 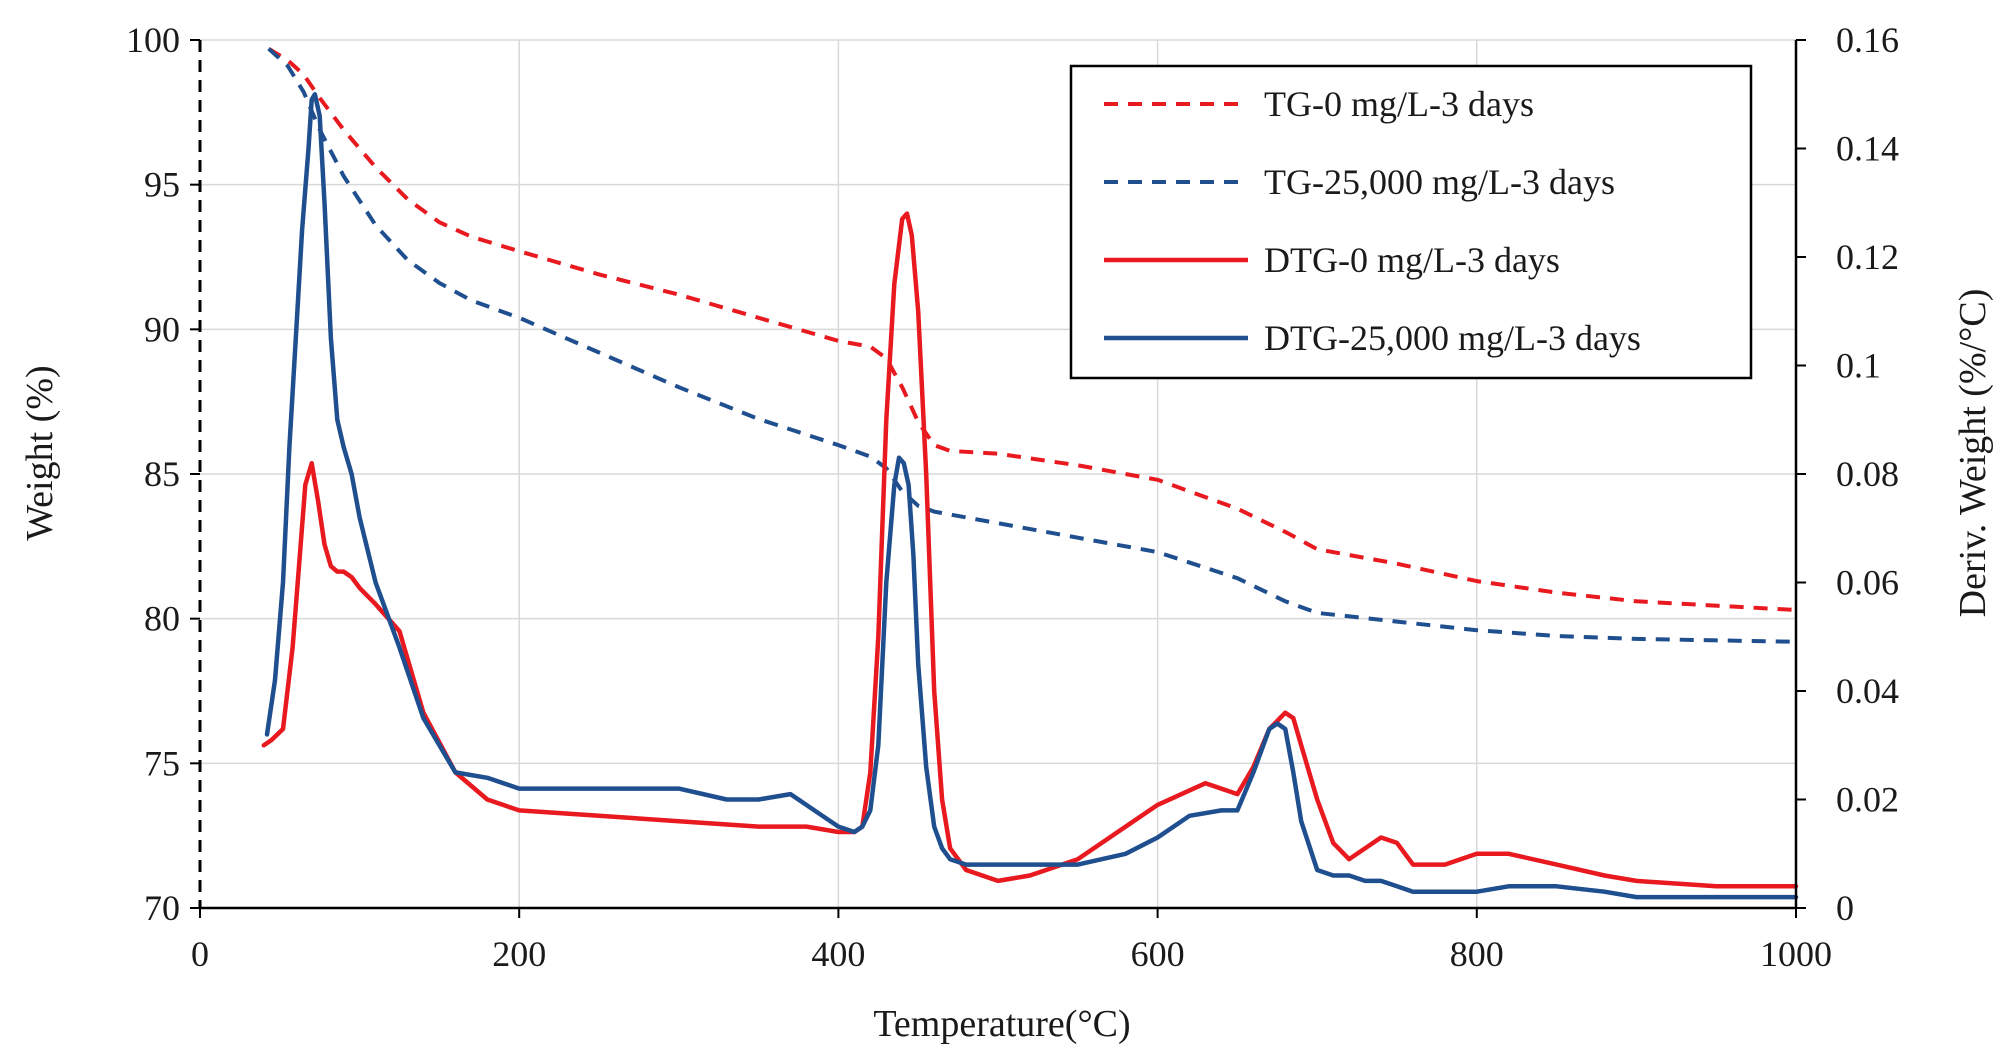 I want to click on y-left-tick-label: 85, so click(x=162, y=474).